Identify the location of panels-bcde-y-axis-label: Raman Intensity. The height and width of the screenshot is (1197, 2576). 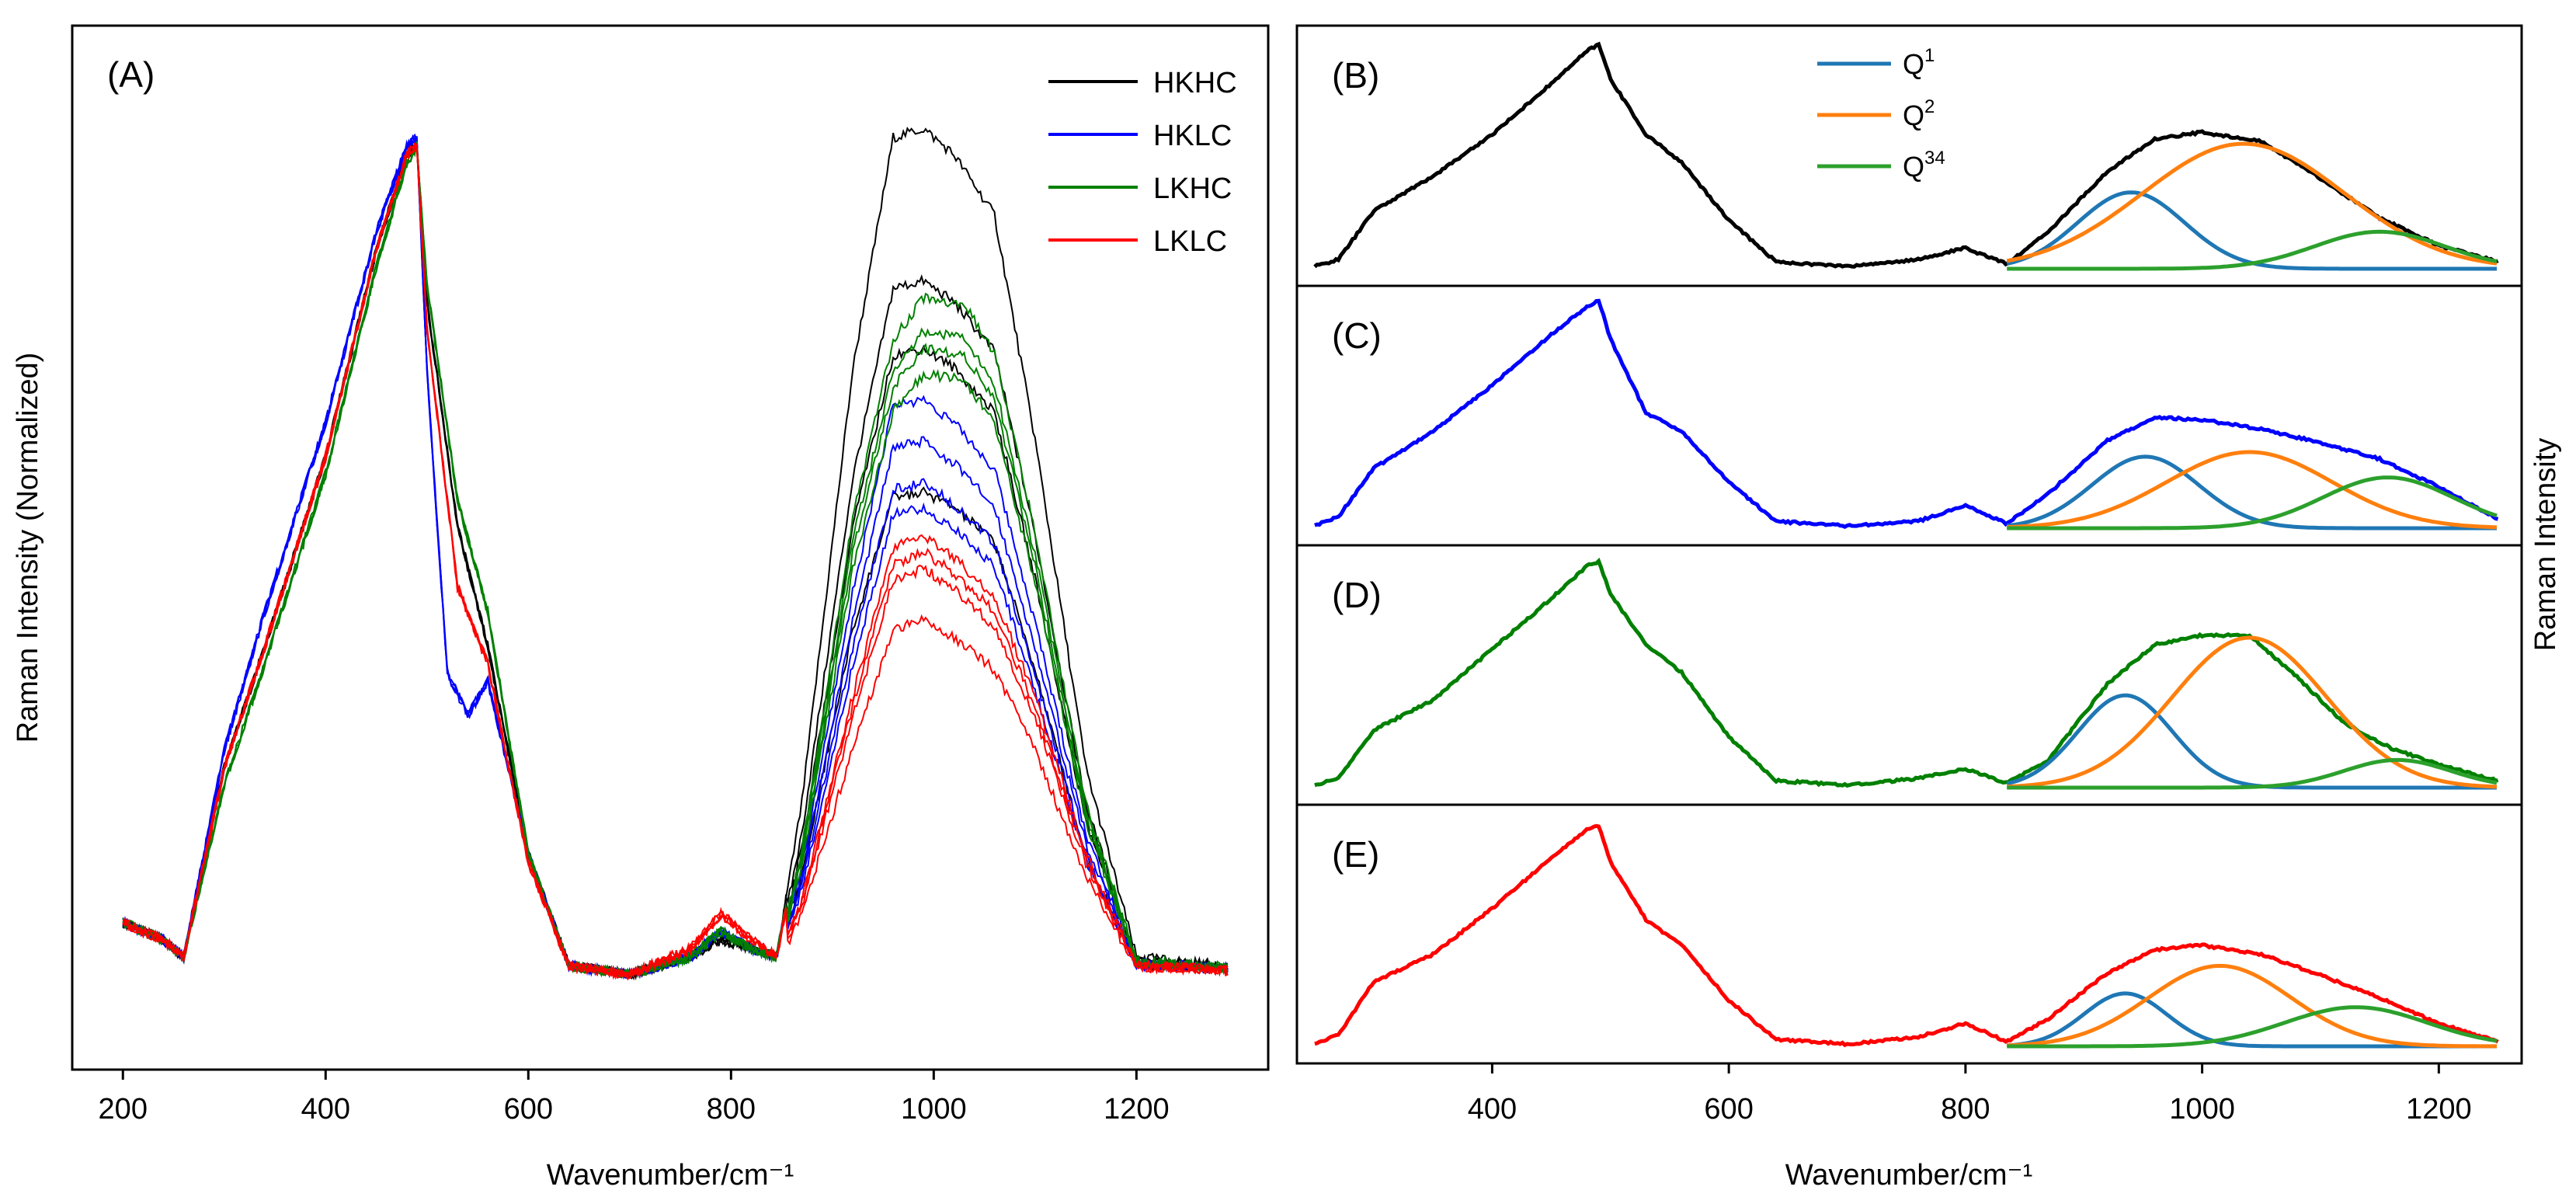
(2545, 545).